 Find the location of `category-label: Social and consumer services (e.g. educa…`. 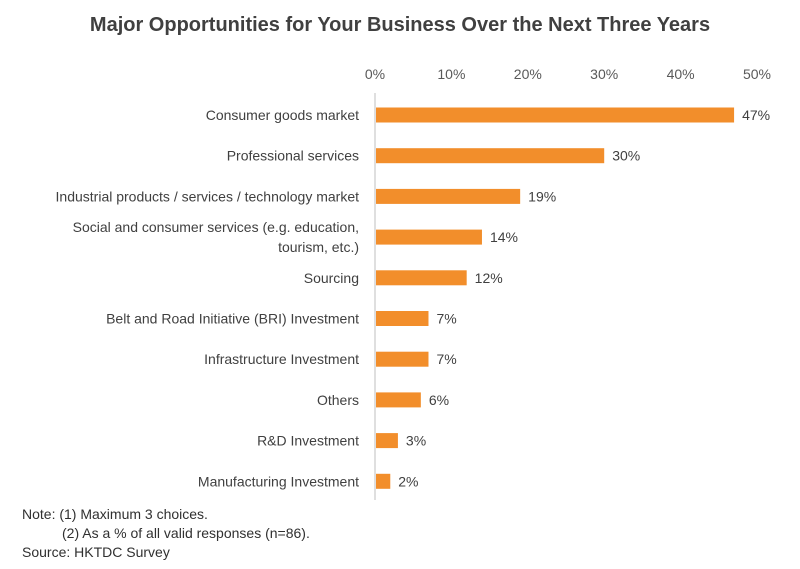

category-label: Social and consumer services (e.g. educa… is located at coordinates (216, 227).